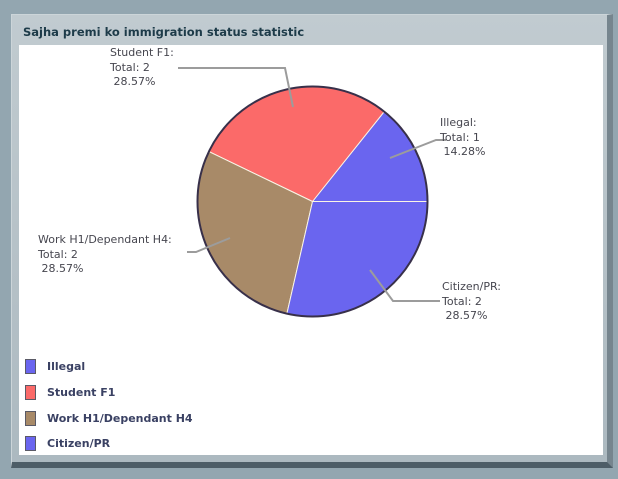 The image size is (618, 479). What do you see at coordinates (105, 255) in the screenshot?
I see `slice-label-work-h1-dependant-h4: Work H1/Dependant H4: Total: 2 28.57%` at bounding box center [105, 255].